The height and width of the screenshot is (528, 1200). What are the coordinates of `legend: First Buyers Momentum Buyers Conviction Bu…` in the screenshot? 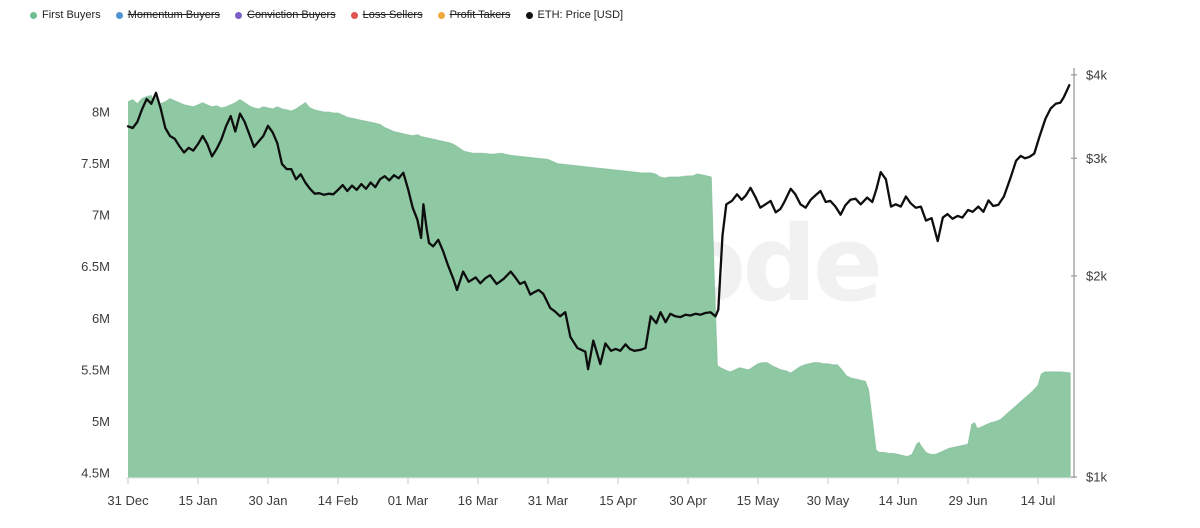 It's located at (326, 15).